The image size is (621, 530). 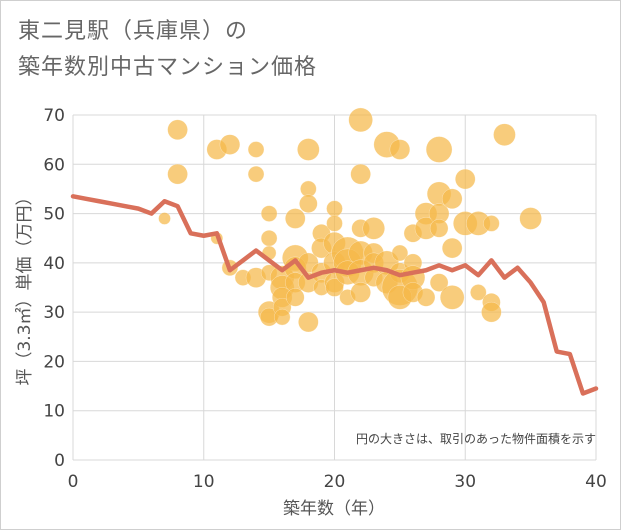 I want to click on y-tick-label: 30, so click(x=54, y=313).